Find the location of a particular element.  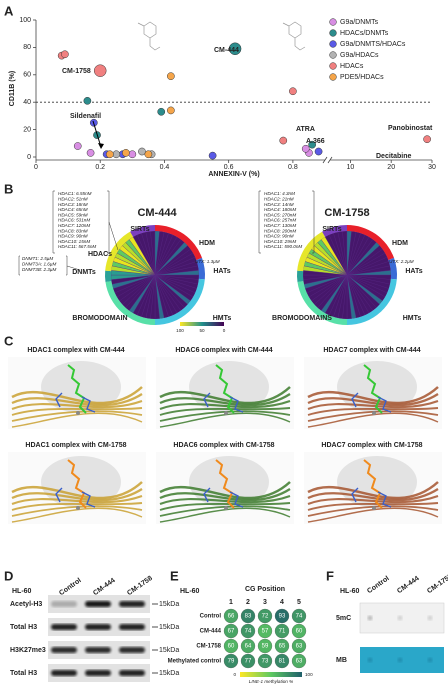

y-tick-label: 100 is located at coordinates (25, 20).